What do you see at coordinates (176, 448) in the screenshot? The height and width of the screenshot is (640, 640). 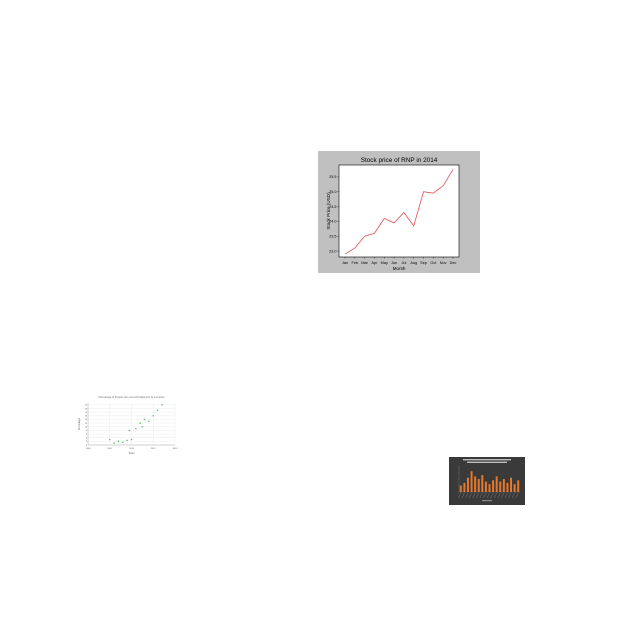 I see `x-tick-label: 2020` at bounding box center [176, 448].